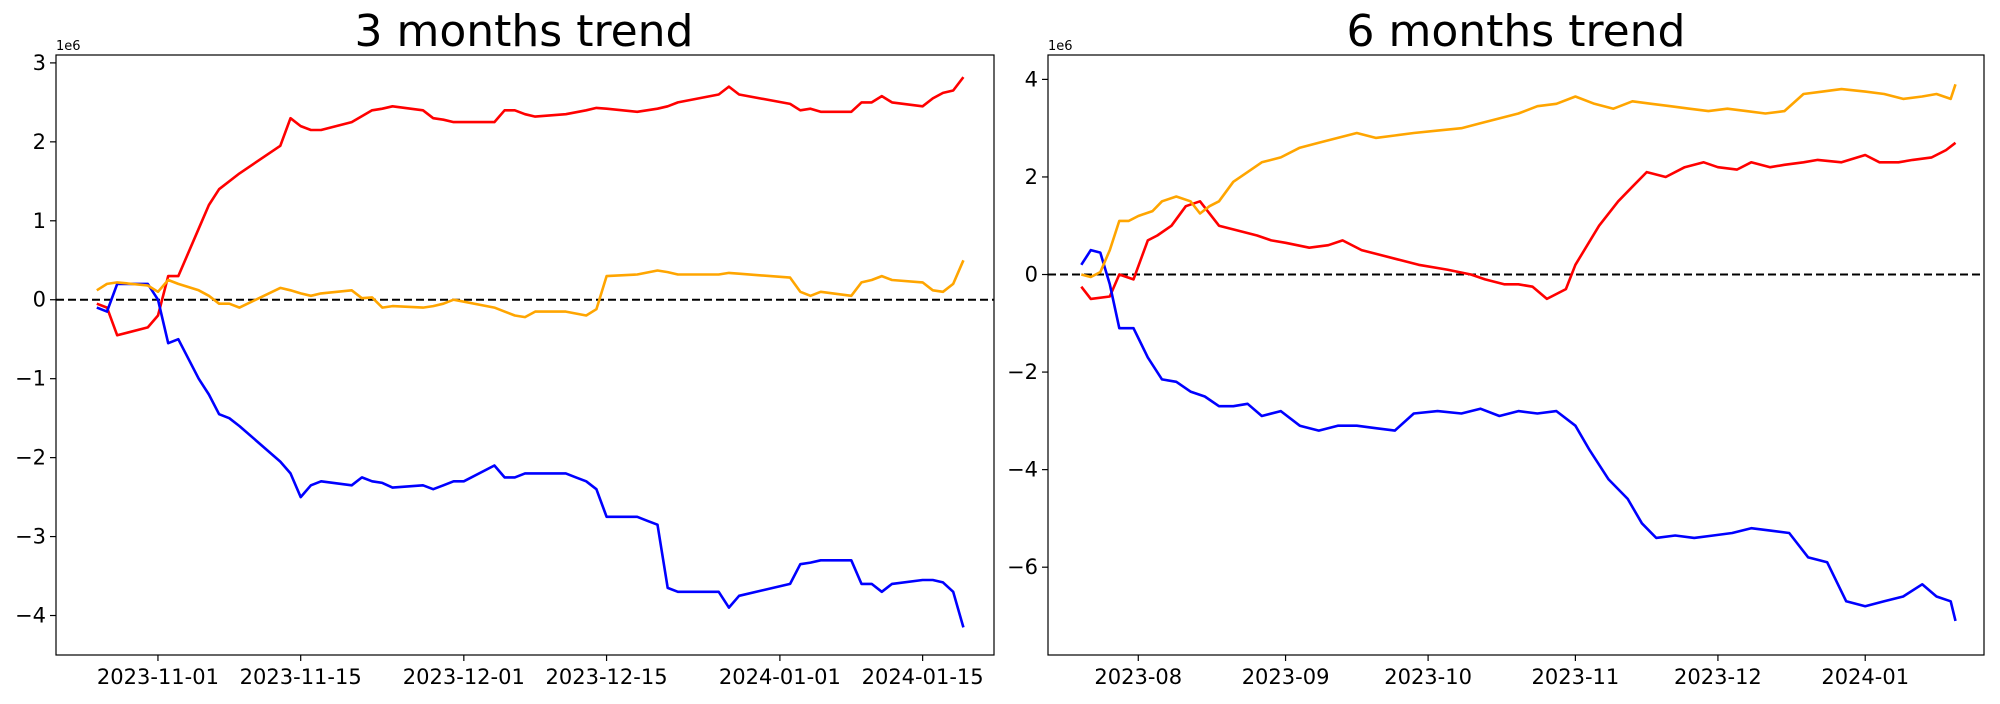  I want to click on x-tick-label: 2023-09, so click(1286, 677).